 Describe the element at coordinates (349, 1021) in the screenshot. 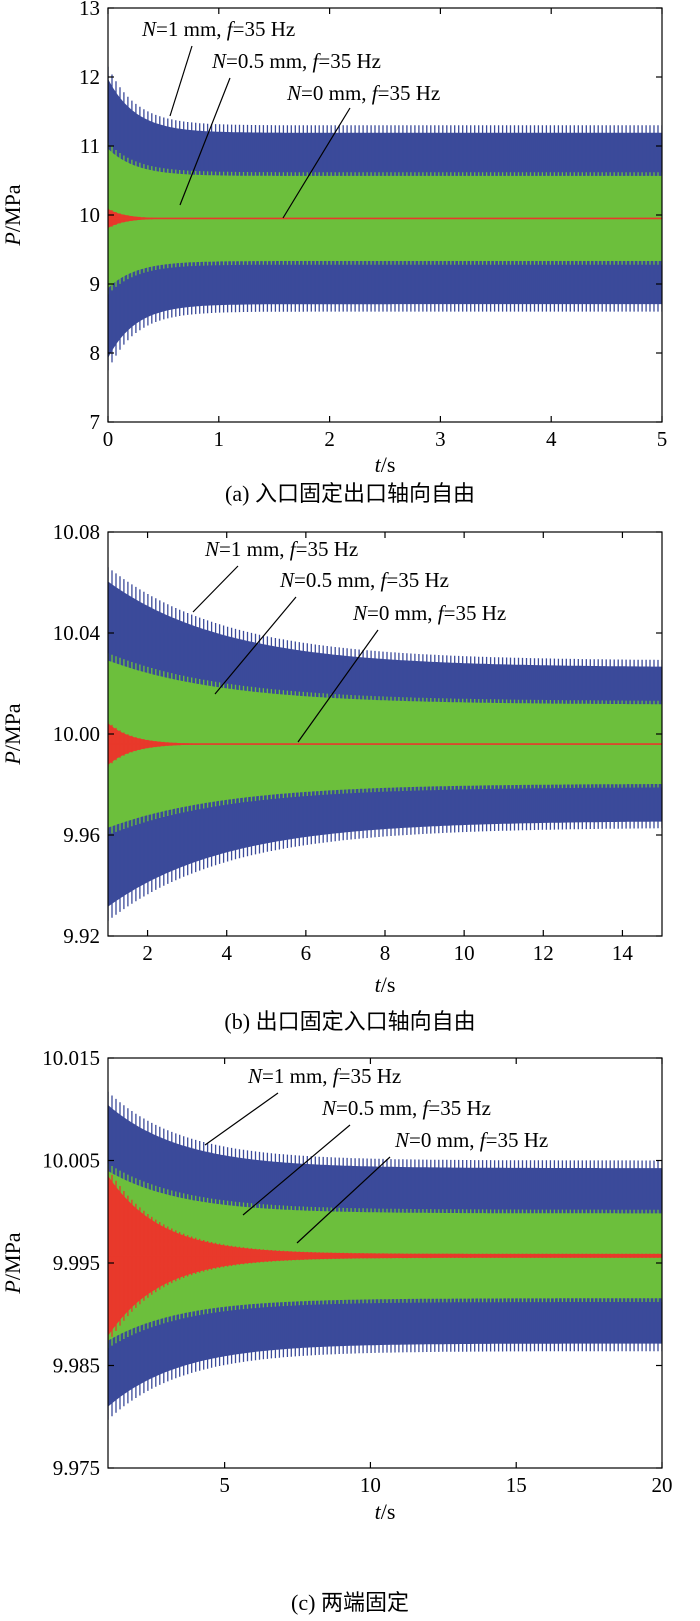

I see `panel-caption: (b) 出口固定入口轴向自由` at that location.